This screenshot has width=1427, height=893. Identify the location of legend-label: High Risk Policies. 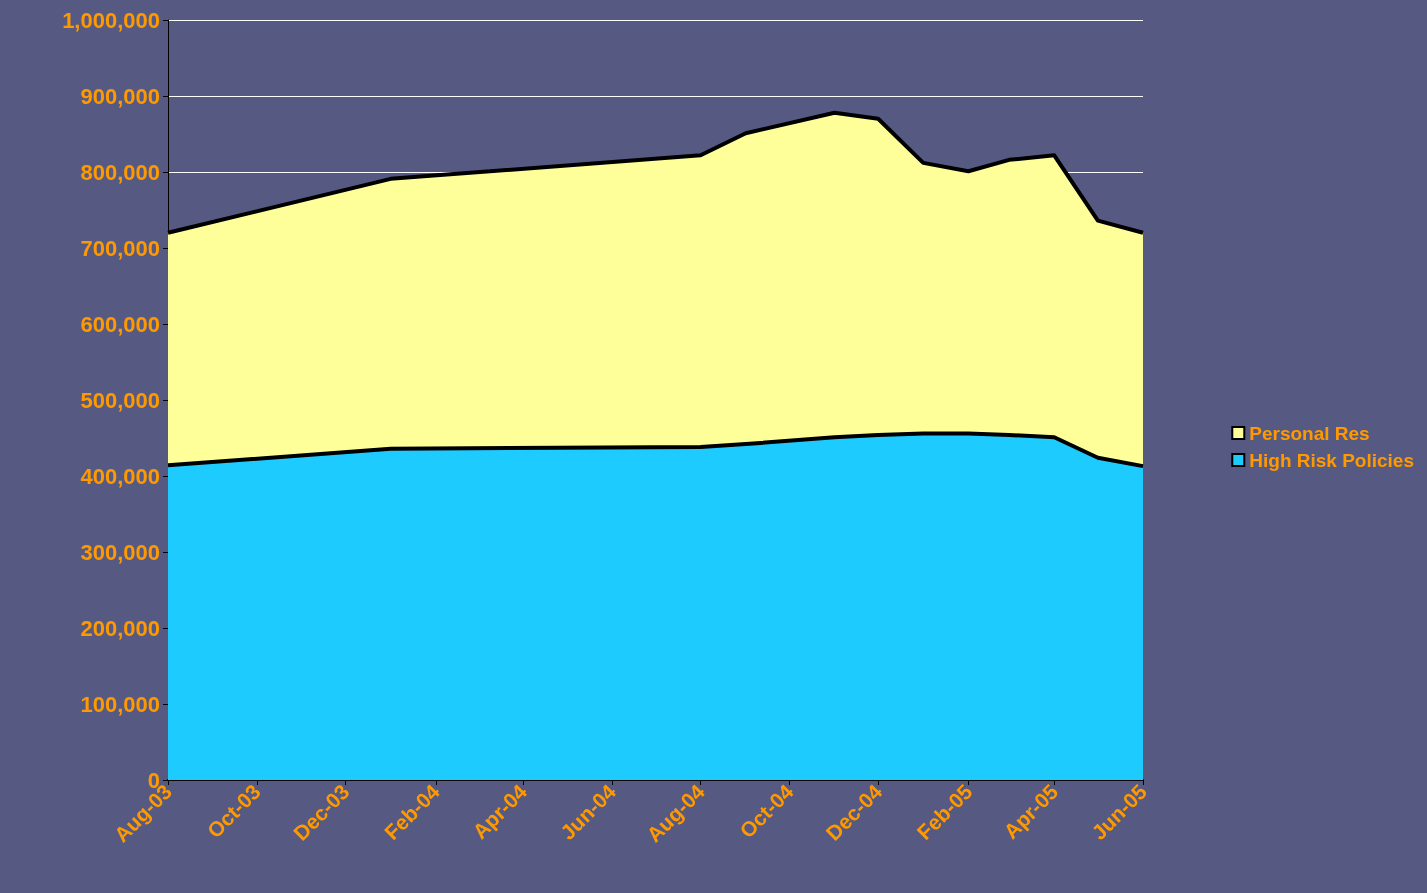
(1332, 460).